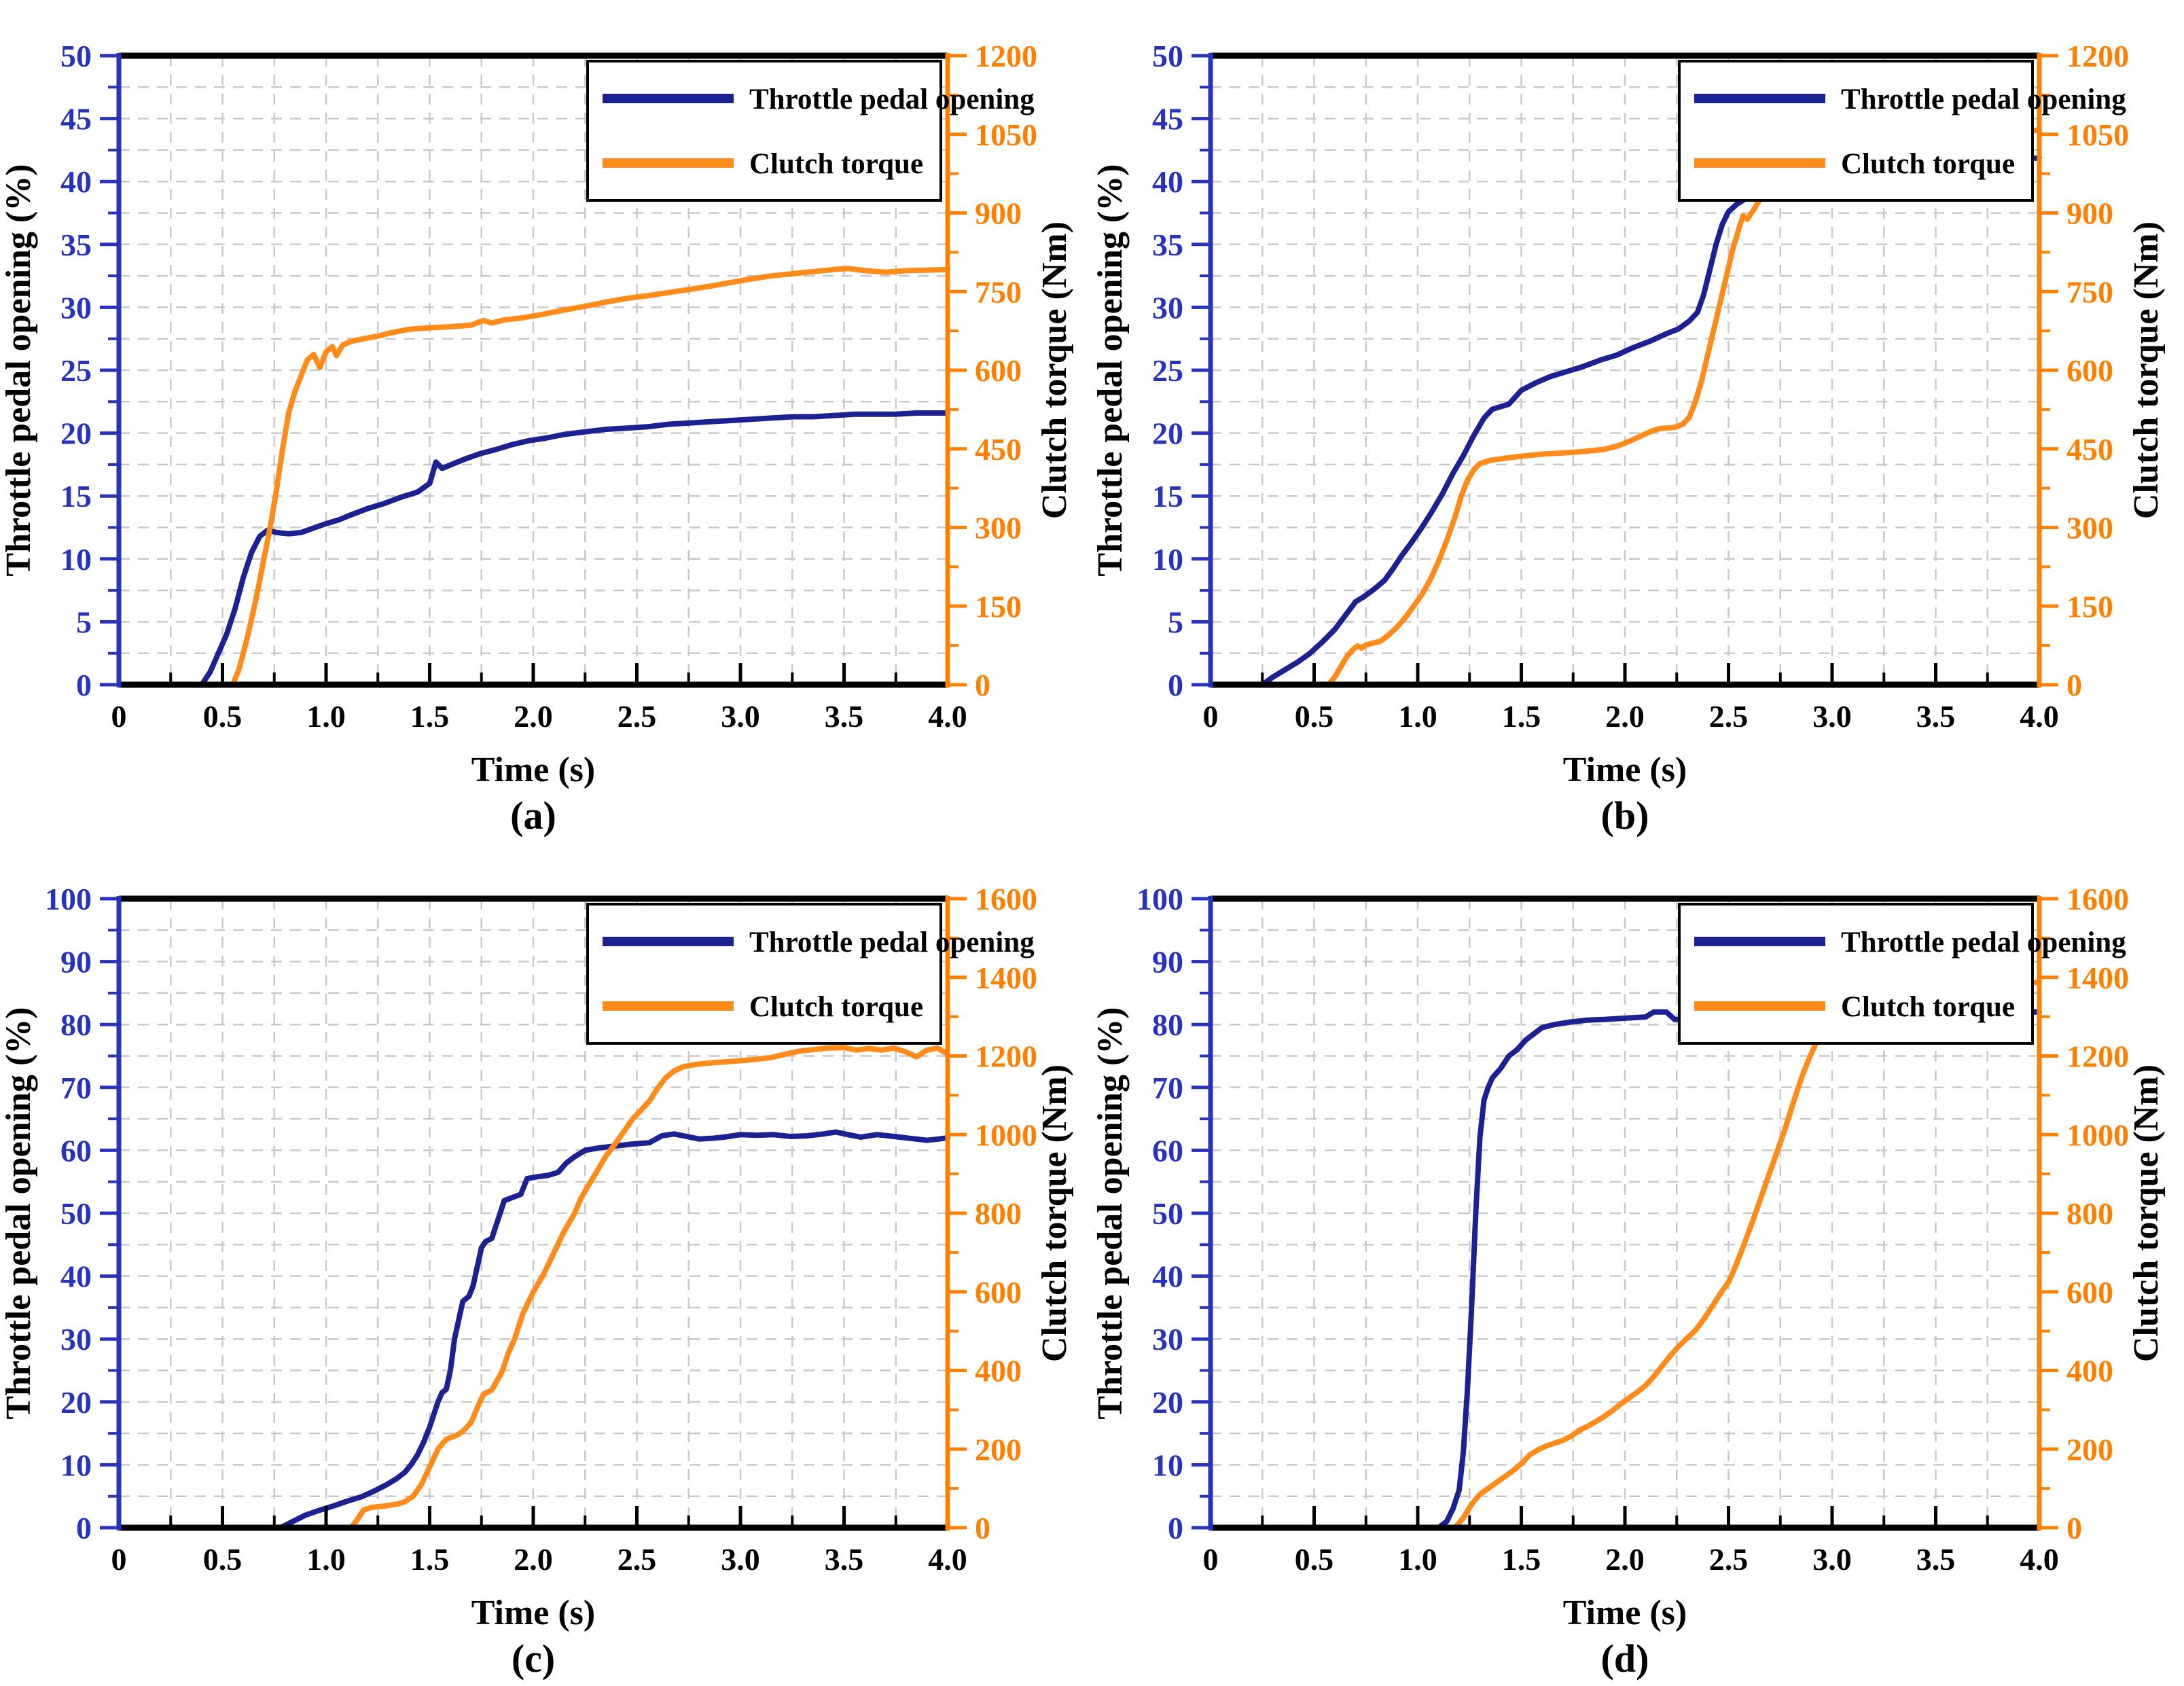  Describe the element at coordinates (1521, 1559) in the screenshot. I see `x-tick-label: 1.5` at that location.